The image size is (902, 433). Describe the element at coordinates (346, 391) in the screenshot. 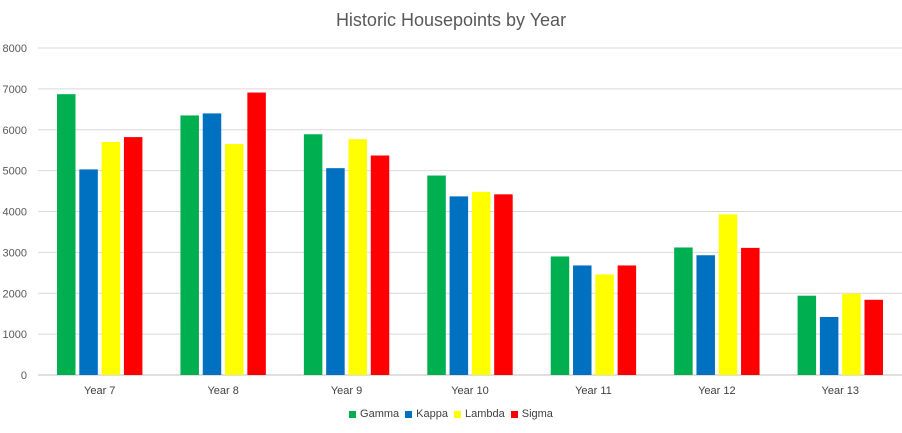

I see `x-tick-label: Year 9` at that location.